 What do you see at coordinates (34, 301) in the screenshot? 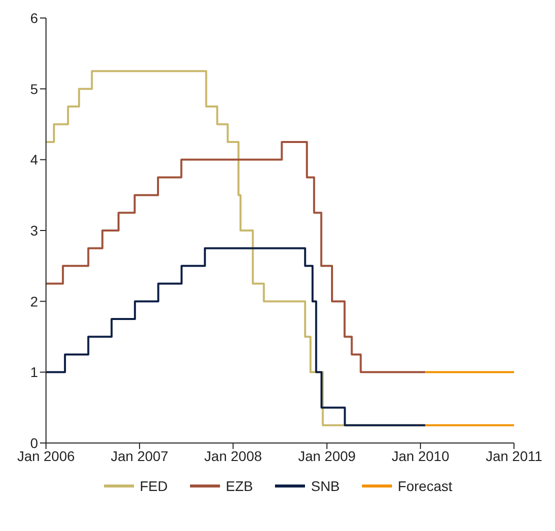
I see `y-tick-label: 2` at bounding box center [34, 301].